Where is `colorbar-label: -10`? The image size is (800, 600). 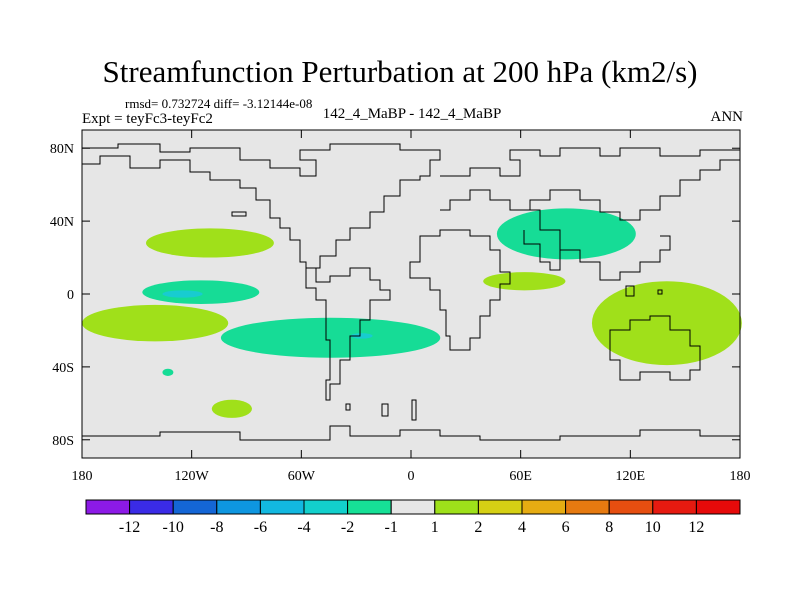 colorbar-label: -10 is located at coordinates (173, 527).